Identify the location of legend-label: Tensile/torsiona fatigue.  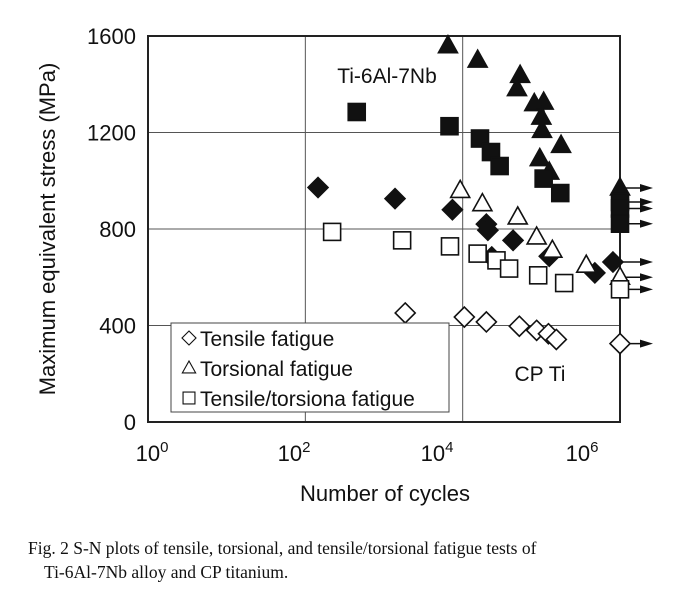
(307, 399).